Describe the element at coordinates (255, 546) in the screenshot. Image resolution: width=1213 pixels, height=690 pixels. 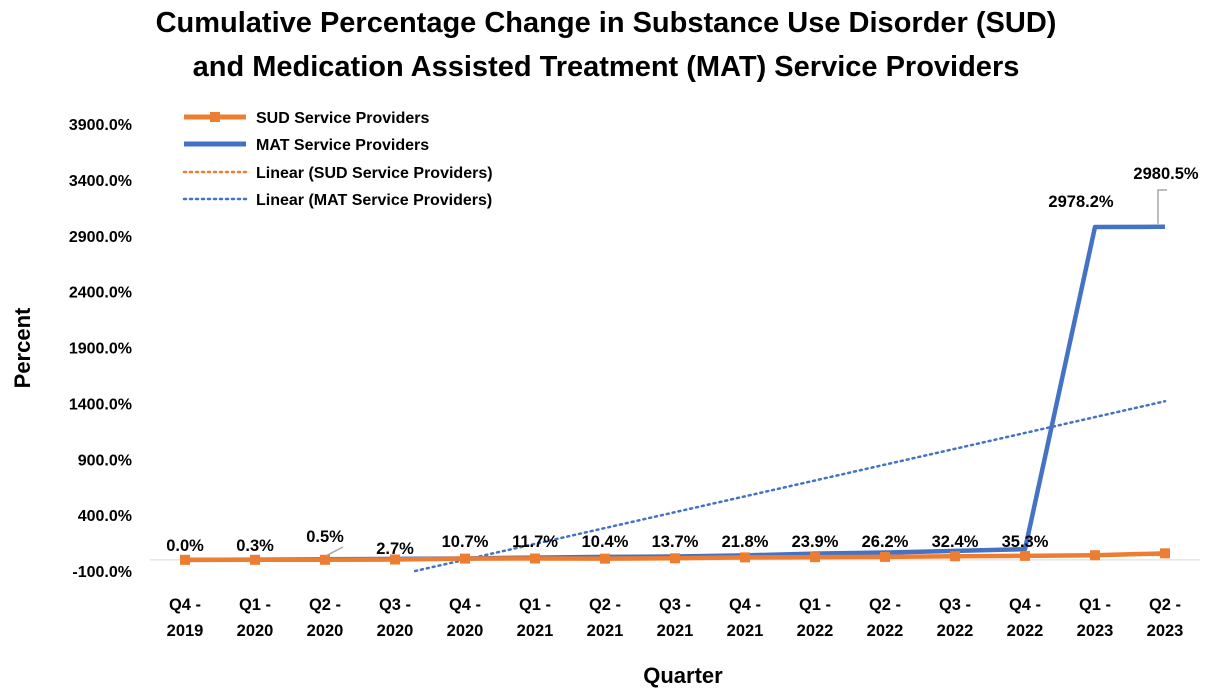
I see `sud-data-label: 0.3%` at that location.